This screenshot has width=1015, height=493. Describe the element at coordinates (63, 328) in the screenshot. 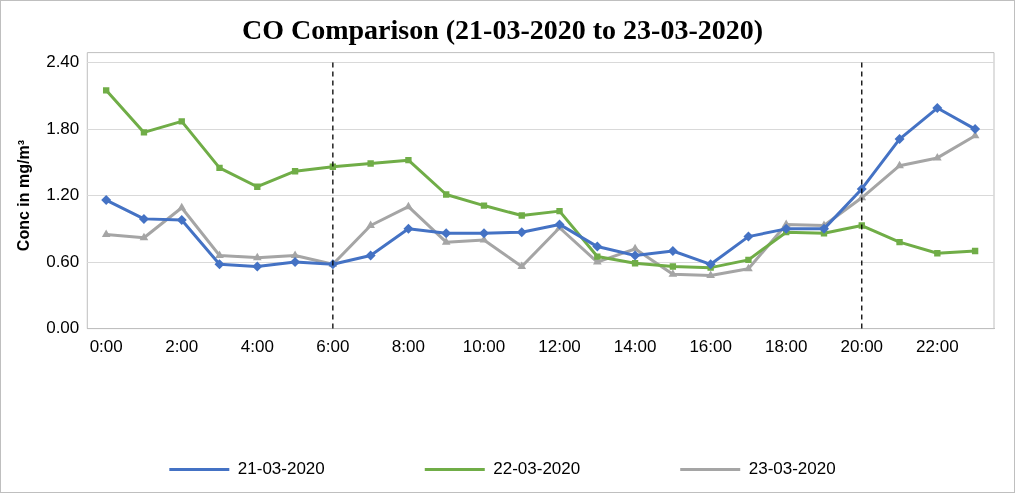

I see `y-tick-label: 0.00` at that location.